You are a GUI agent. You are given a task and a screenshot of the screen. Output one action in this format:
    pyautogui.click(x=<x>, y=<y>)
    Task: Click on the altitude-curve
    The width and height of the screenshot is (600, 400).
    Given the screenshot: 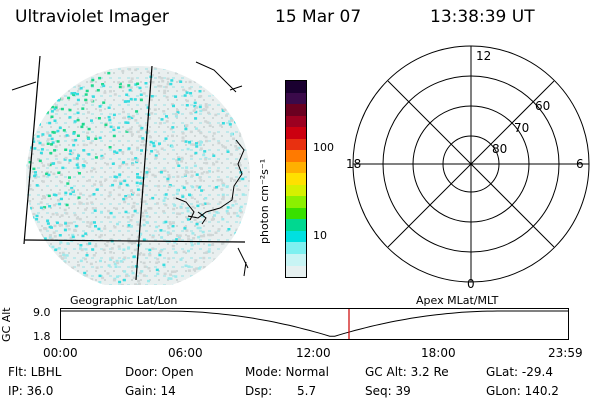 What is the action you would take?
    pyautogui.click(x=314, y=323)
    